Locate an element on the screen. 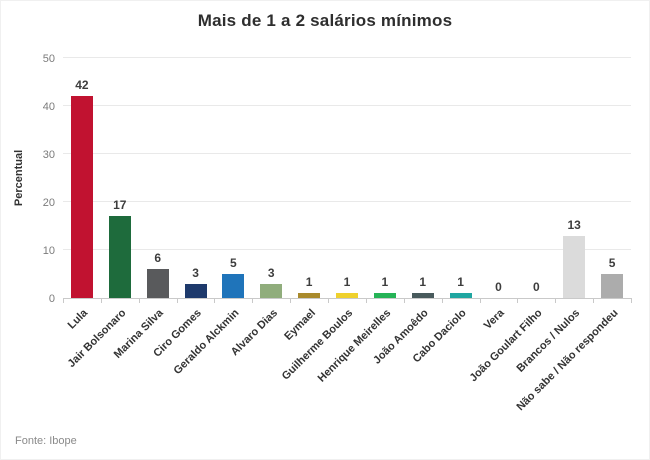 The height and width of the screenshot is (460, 650). x-tick-label: Vera is located at coordinates (494, 319).